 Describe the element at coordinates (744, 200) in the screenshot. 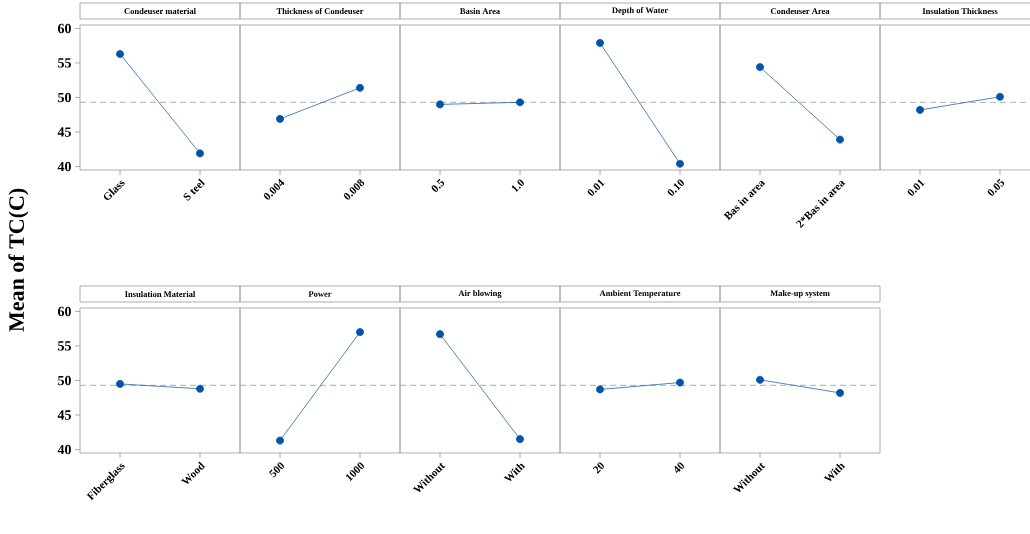

I see `x-tick-label: Bas in area` at that location.